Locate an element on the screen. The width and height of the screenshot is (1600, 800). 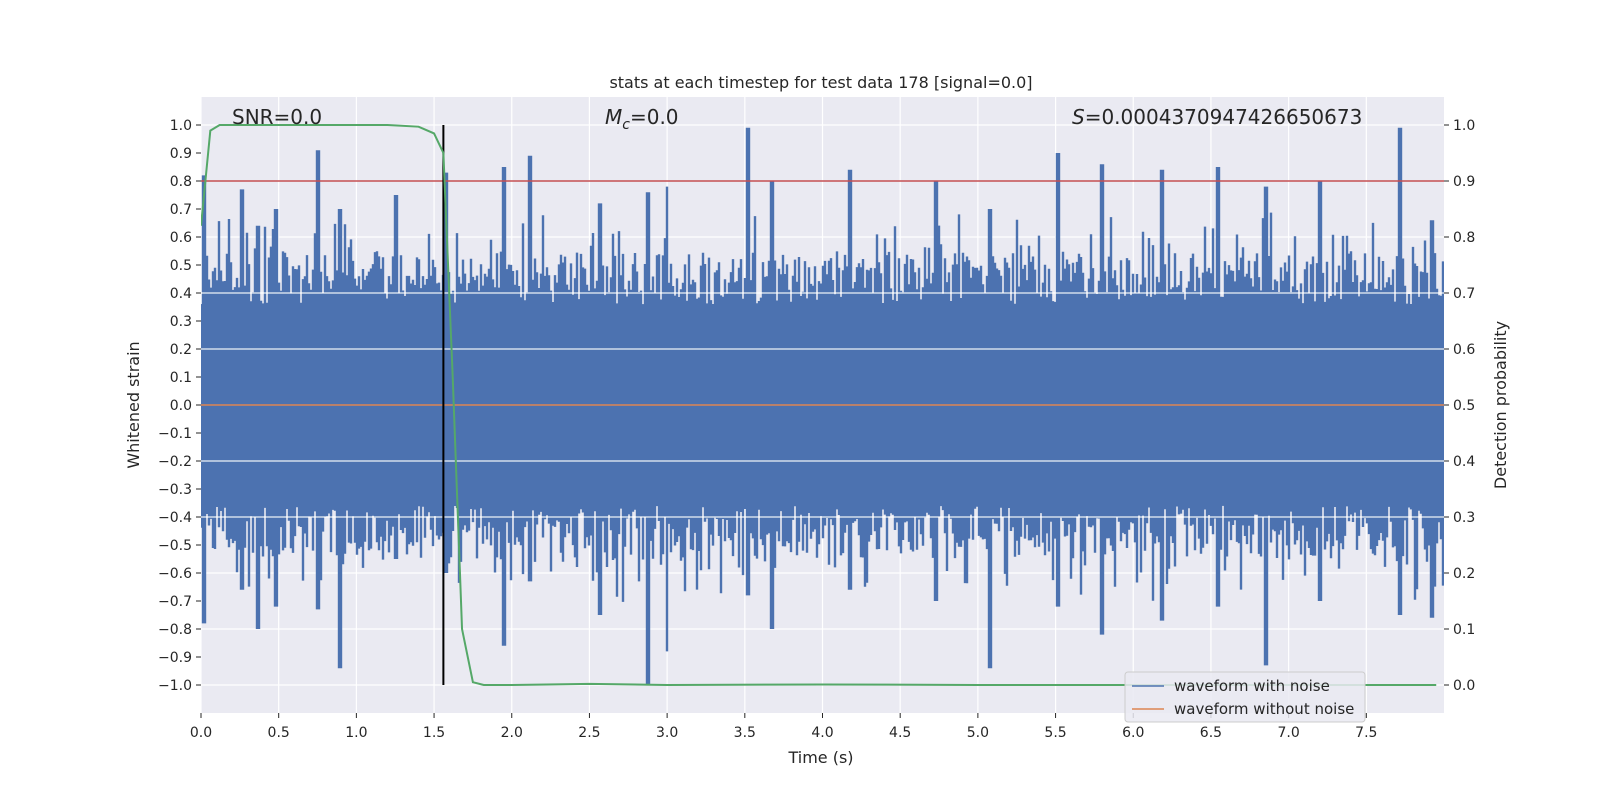
left-tick-label: 0.2 is located at coordinates (181, 350).